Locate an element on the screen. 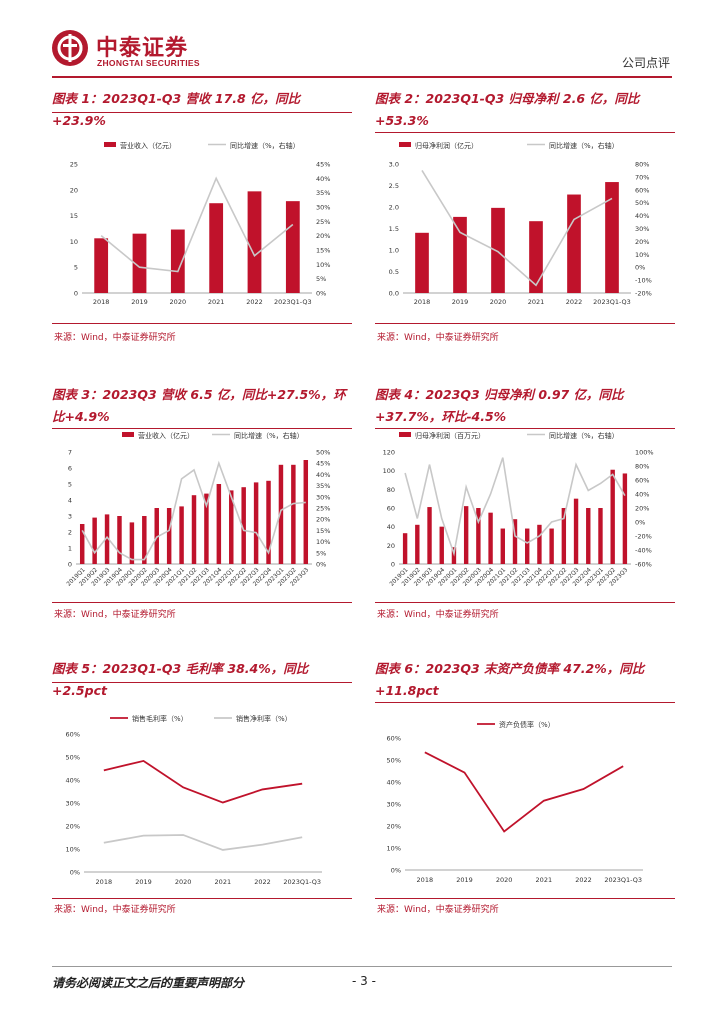 This screenshot has height=1024, width=724. right-tick-label: 15% is located at coordinates (323, 251).